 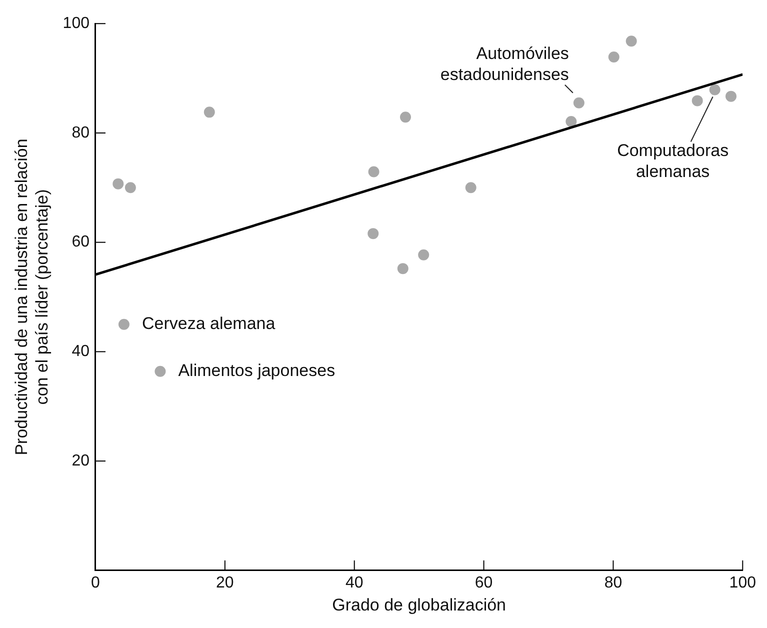 I want to click on y-tick-label: 80, so click(x=81, y=133).